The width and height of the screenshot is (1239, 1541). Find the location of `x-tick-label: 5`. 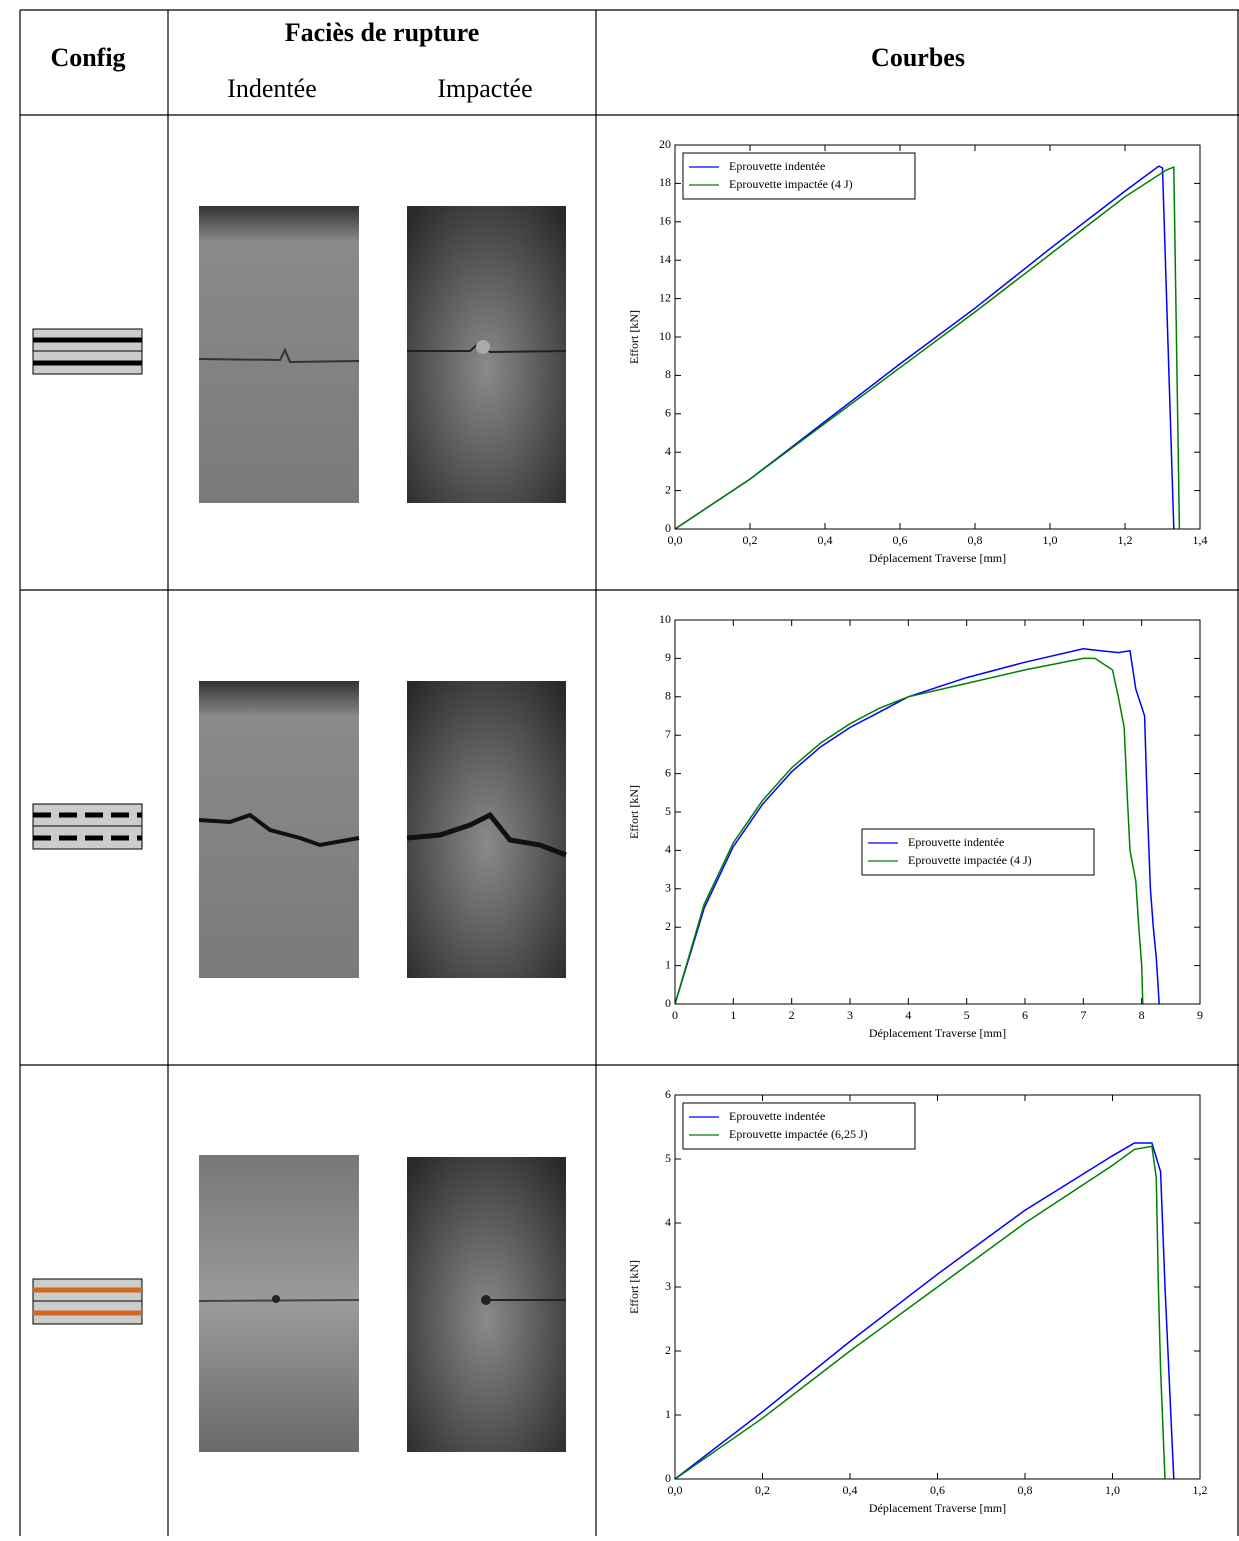

x-tick-label: 5 is located at coordinates (967, 1015).